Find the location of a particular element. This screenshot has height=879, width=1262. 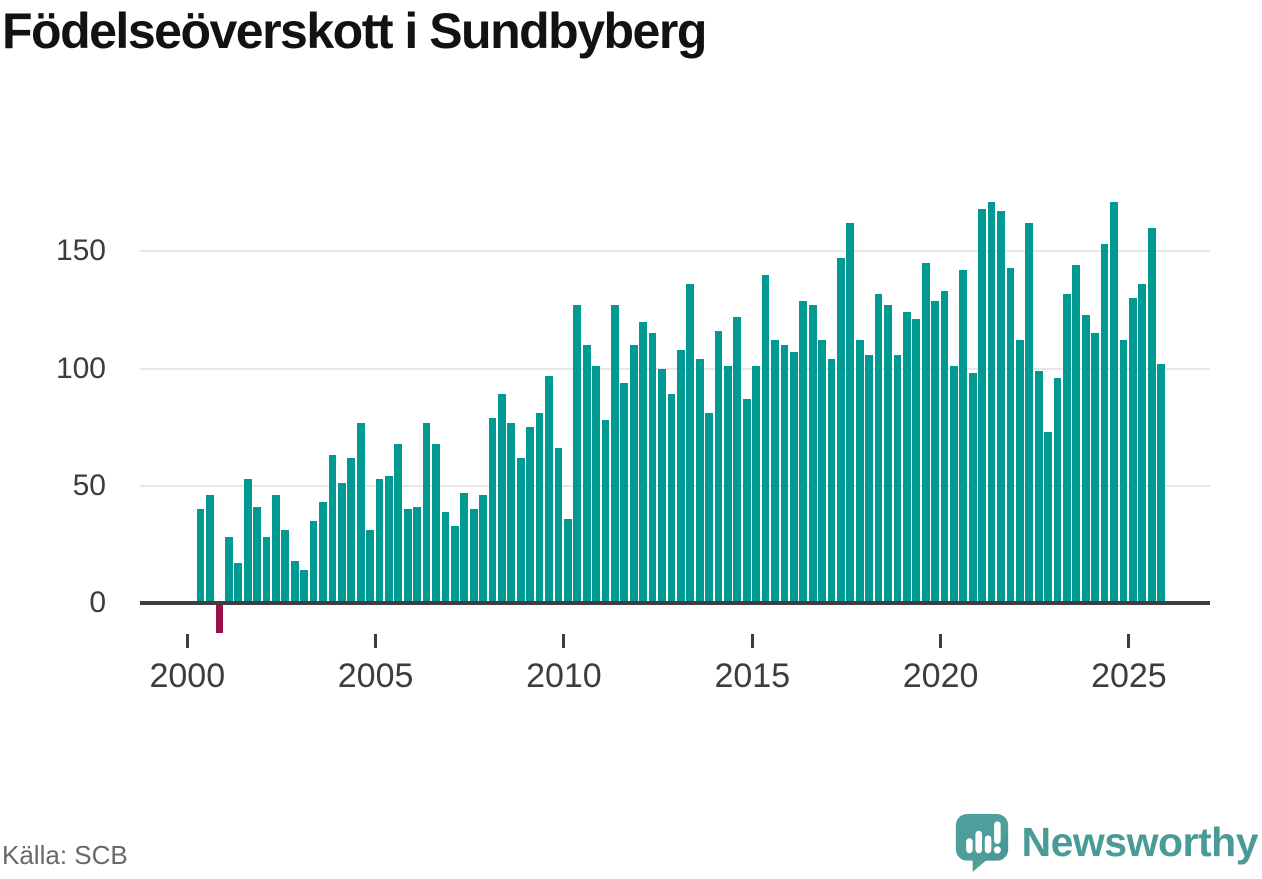

x-axis-tick-2025 is located at coordinates (1129, 641).